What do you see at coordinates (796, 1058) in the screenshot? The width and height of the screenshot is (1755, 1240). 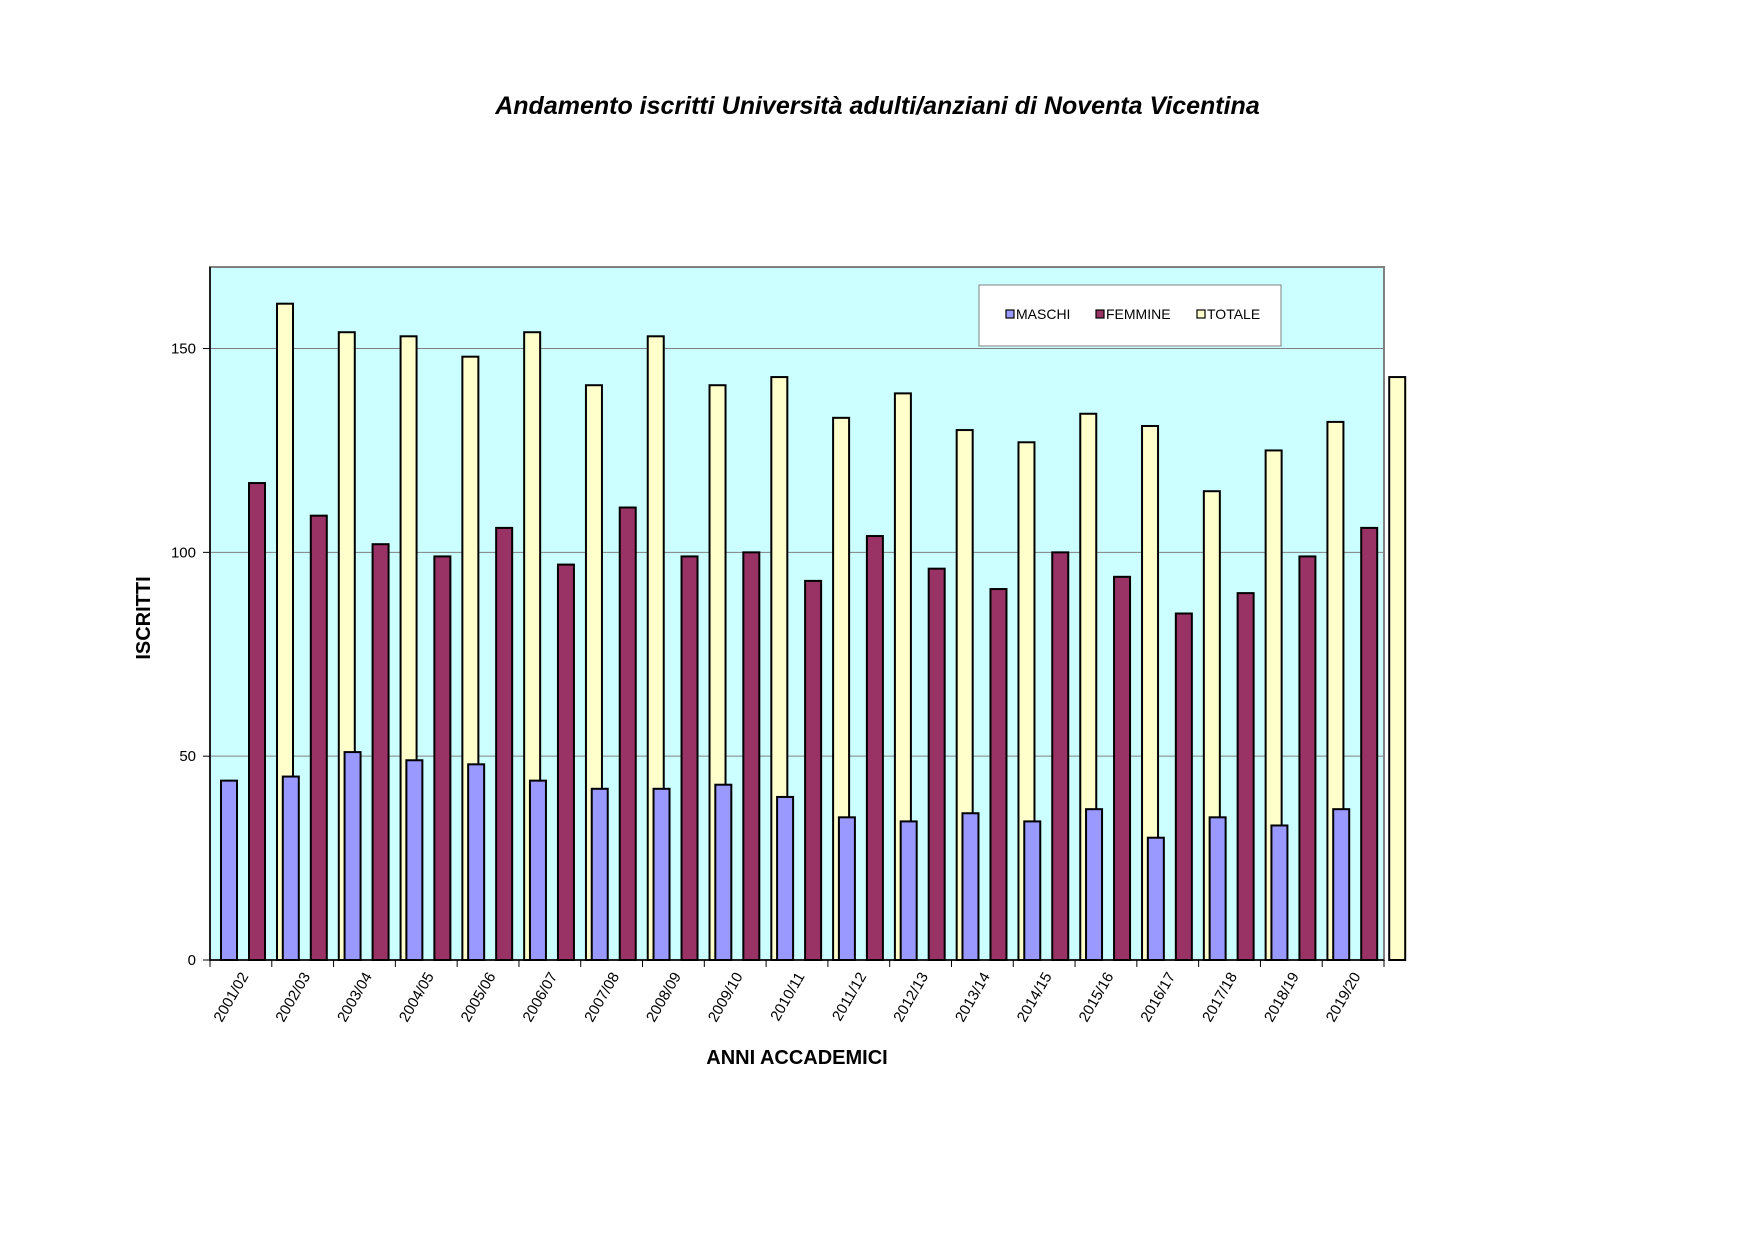 I see `x-axis-title: ANNI ACCADEMICI` at bounding box center [796, 1058].